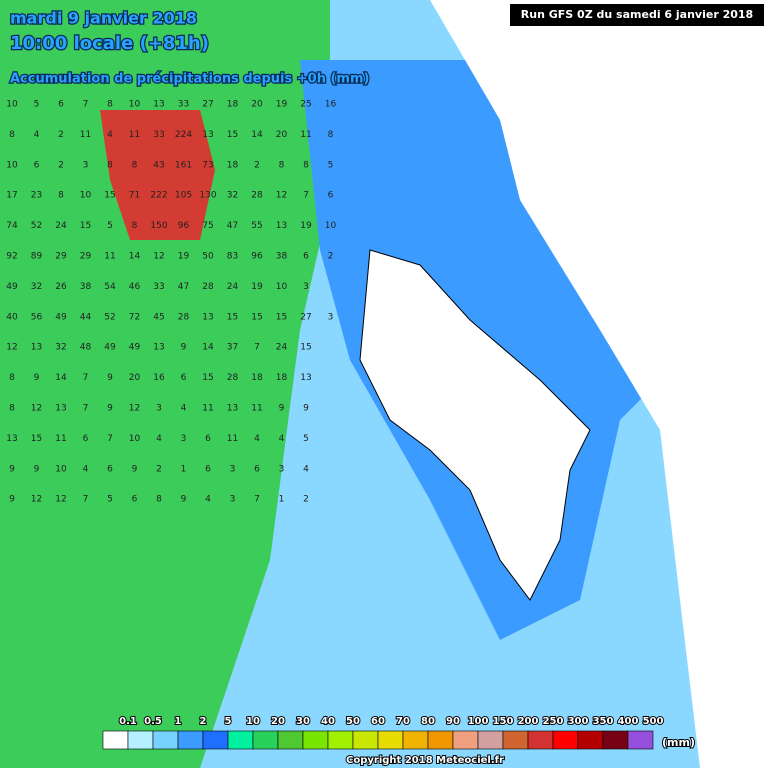  Describe the element at coordinates (37, 257) in the screenshot. I see `grid-value: 89` at that location.